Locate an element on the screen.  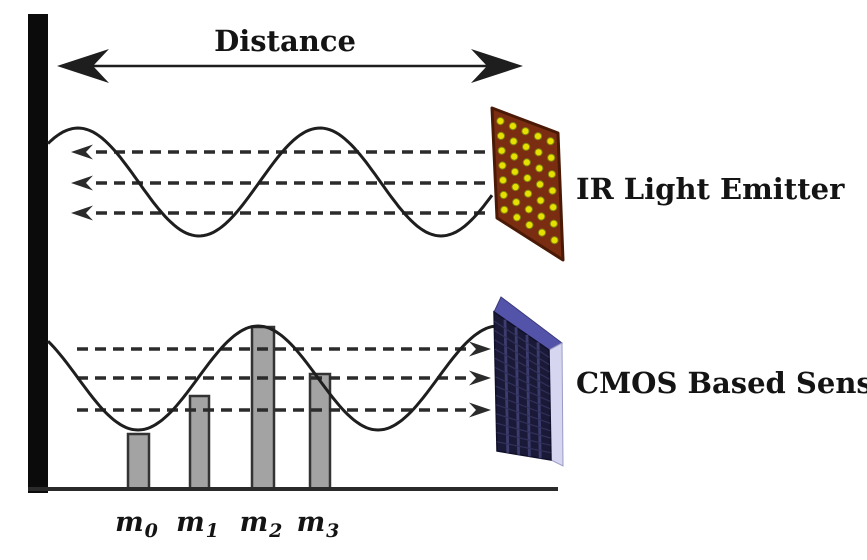
ir-emitter-panel is located at coordinates (527, 184).